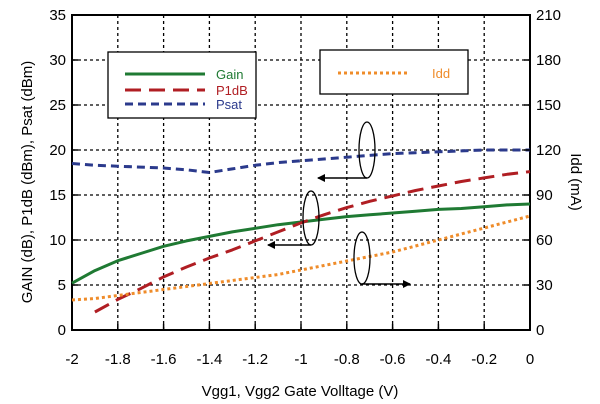 The height and width of the screenshot is (404, 600). Describe the element at coordinates (118, 359) in the screenshot. I see `x-tick-label: -1.8` at that location.